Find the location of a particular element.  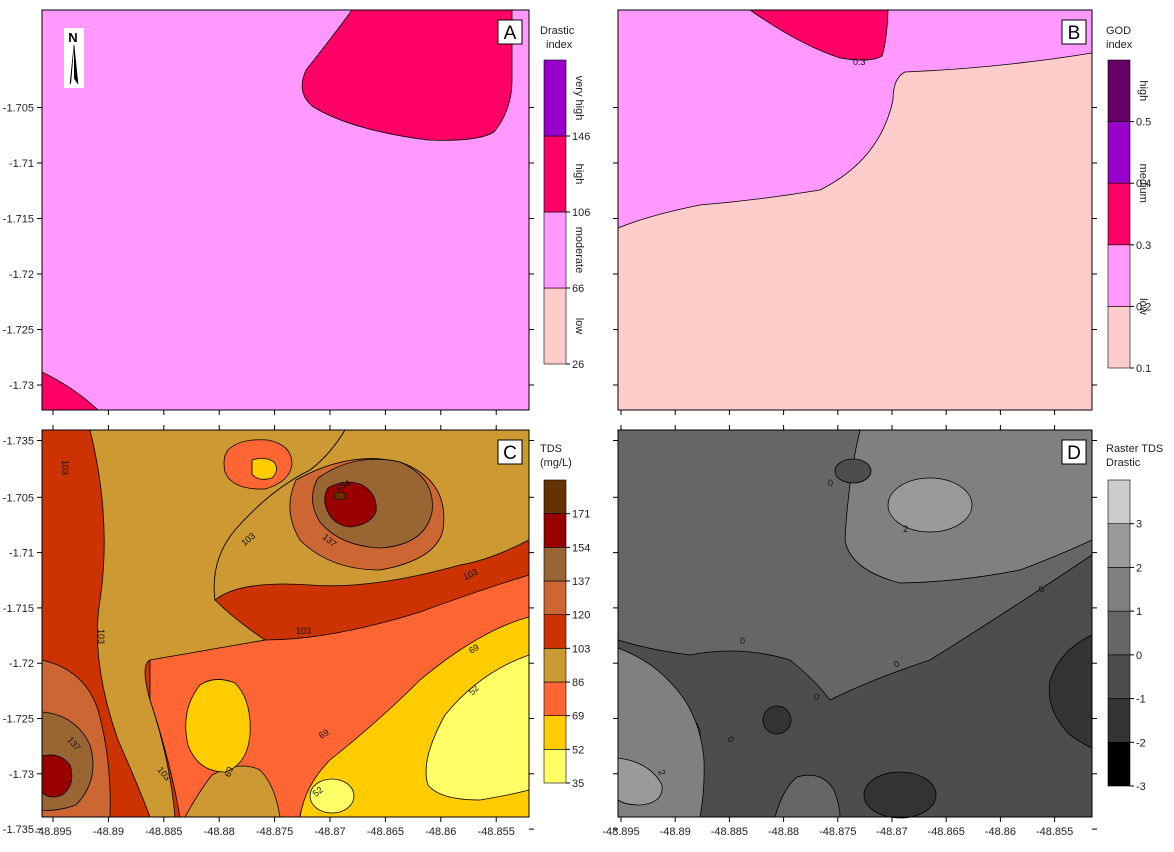

panel-c-x-tick-label: -48.865 is located at coordinates (385, 832).